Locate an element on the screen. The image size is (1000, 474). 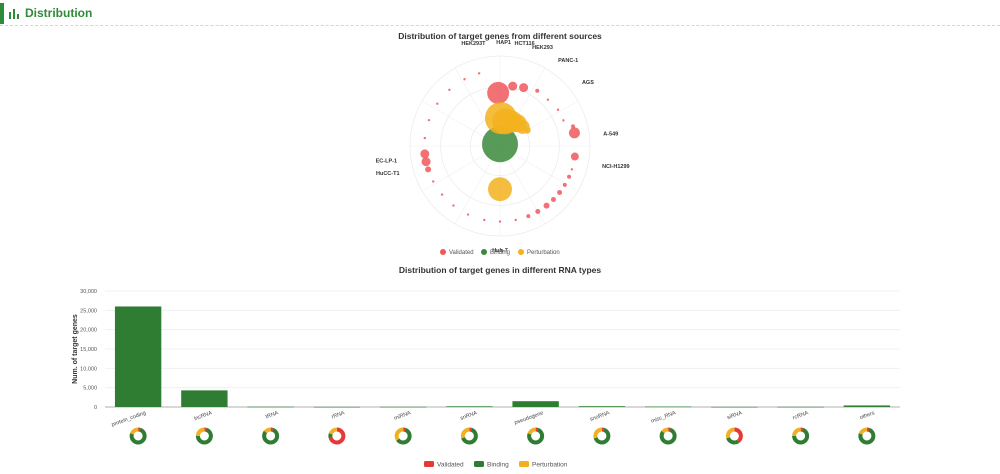
x-tick-label-11: others is located at coordinates (867, 415).